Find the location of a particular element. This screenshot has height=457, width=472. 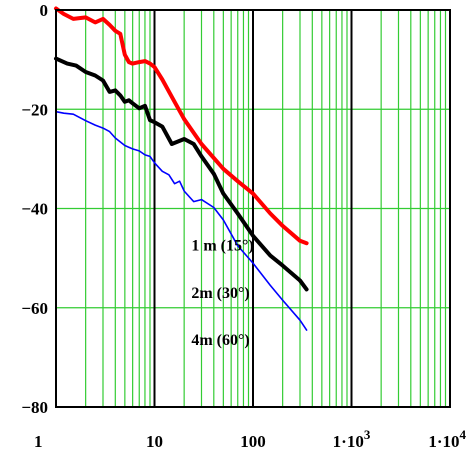

y-tick-label: −80 is located at coordinates (34, 407).